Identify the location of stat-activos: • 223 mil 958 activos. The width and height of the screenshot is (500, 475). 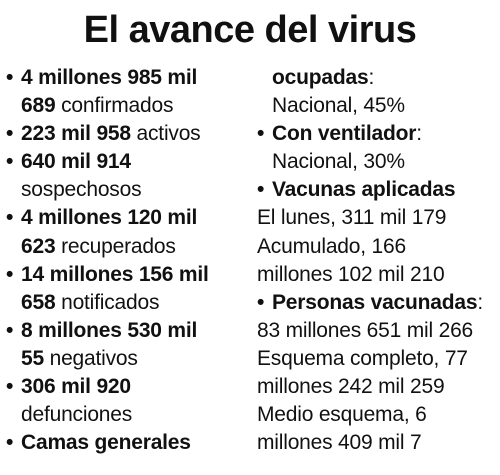
(128, 134).